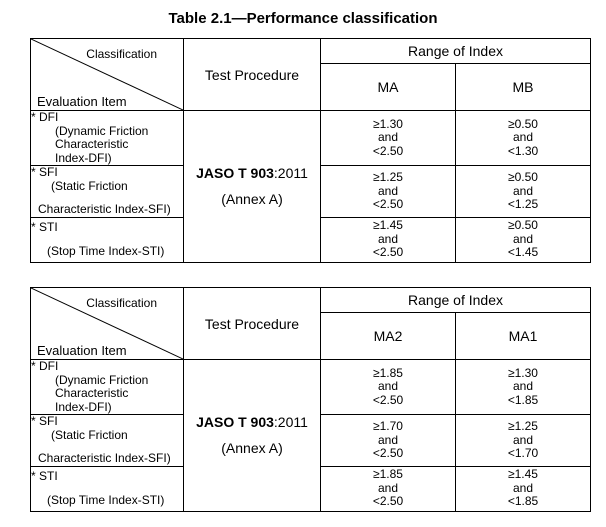 This screenshot has height=527, width=606. I want to click on value-line: ≥1.70, so click(388, 426).